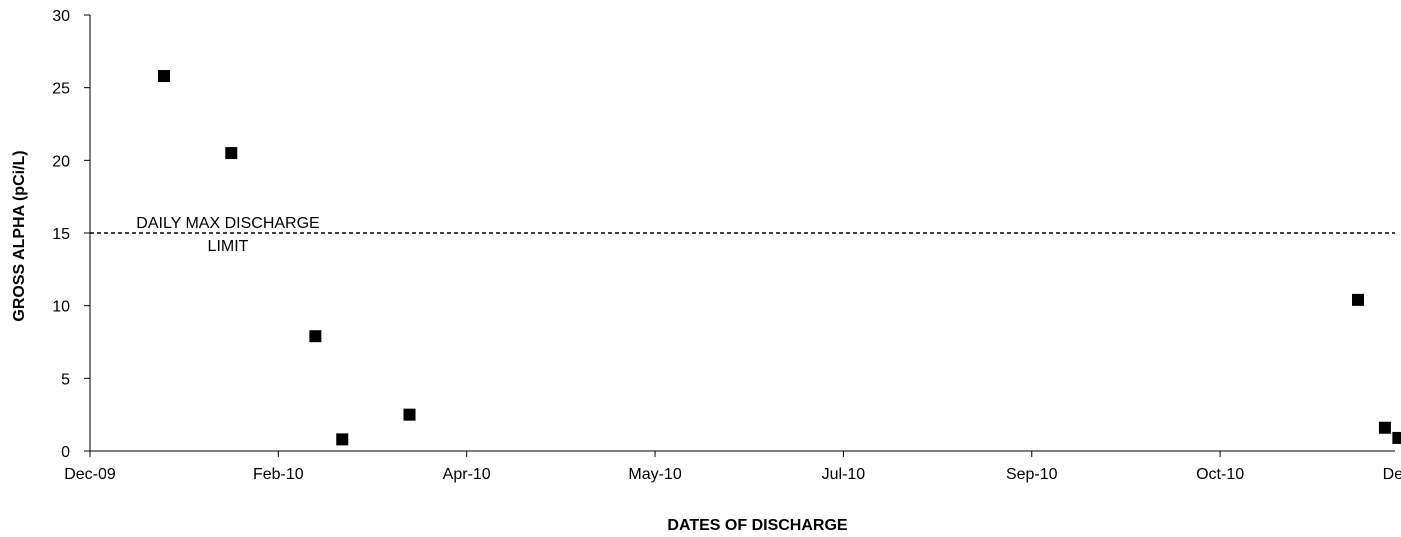  Describe the element at coordinates (65, 452) in the screenshot. I see `y-tick-label: 0` at that location.